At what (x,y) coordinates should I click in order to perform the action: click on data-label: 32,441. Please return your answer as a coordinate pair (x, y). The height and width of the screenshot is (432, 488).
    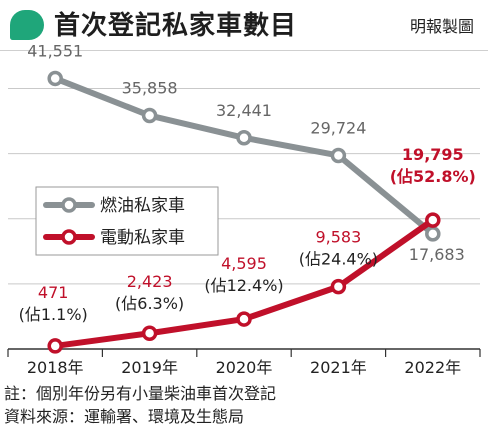
    Looking at the image, I should click on (244, 110).